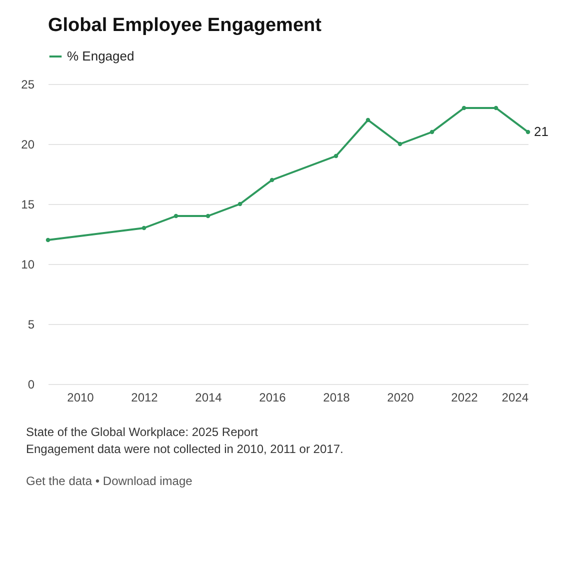 The height and width of the screenshot is (562, 566). Describe the element at coordinates (336, 397) in the screenshot. I see `x-tick-label: 2018` at that location.